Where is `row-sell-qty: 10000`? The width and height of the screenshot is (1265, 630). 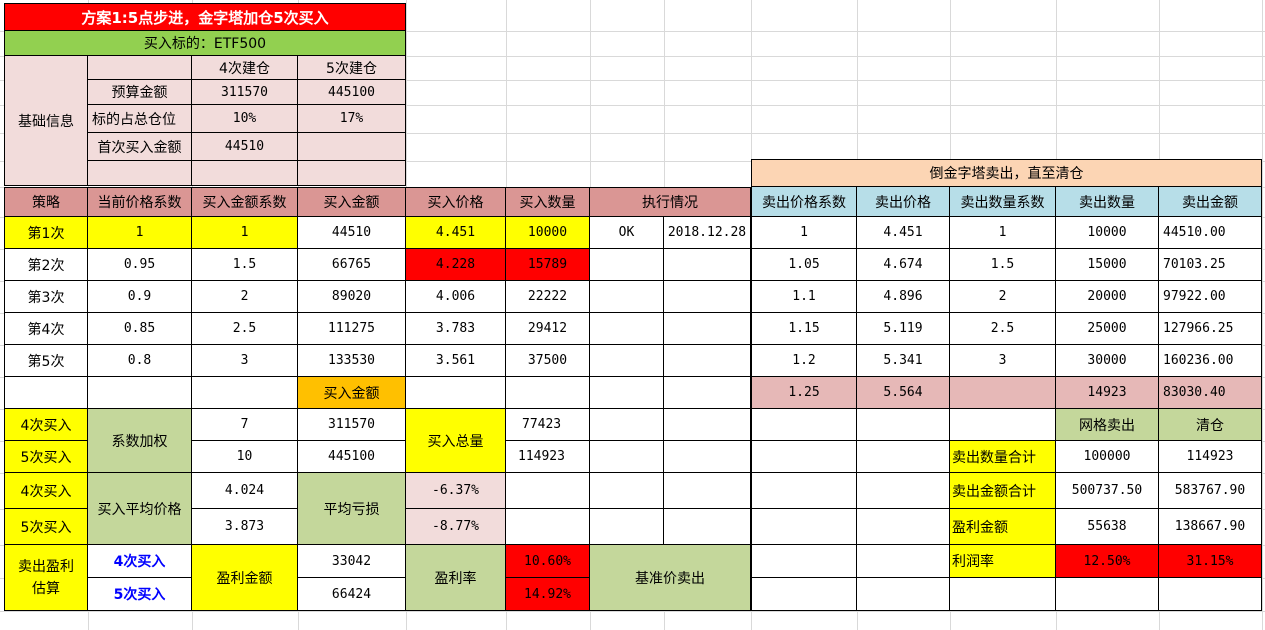 row-sell-qty: 10000 is located at coordinates (1107, 233).